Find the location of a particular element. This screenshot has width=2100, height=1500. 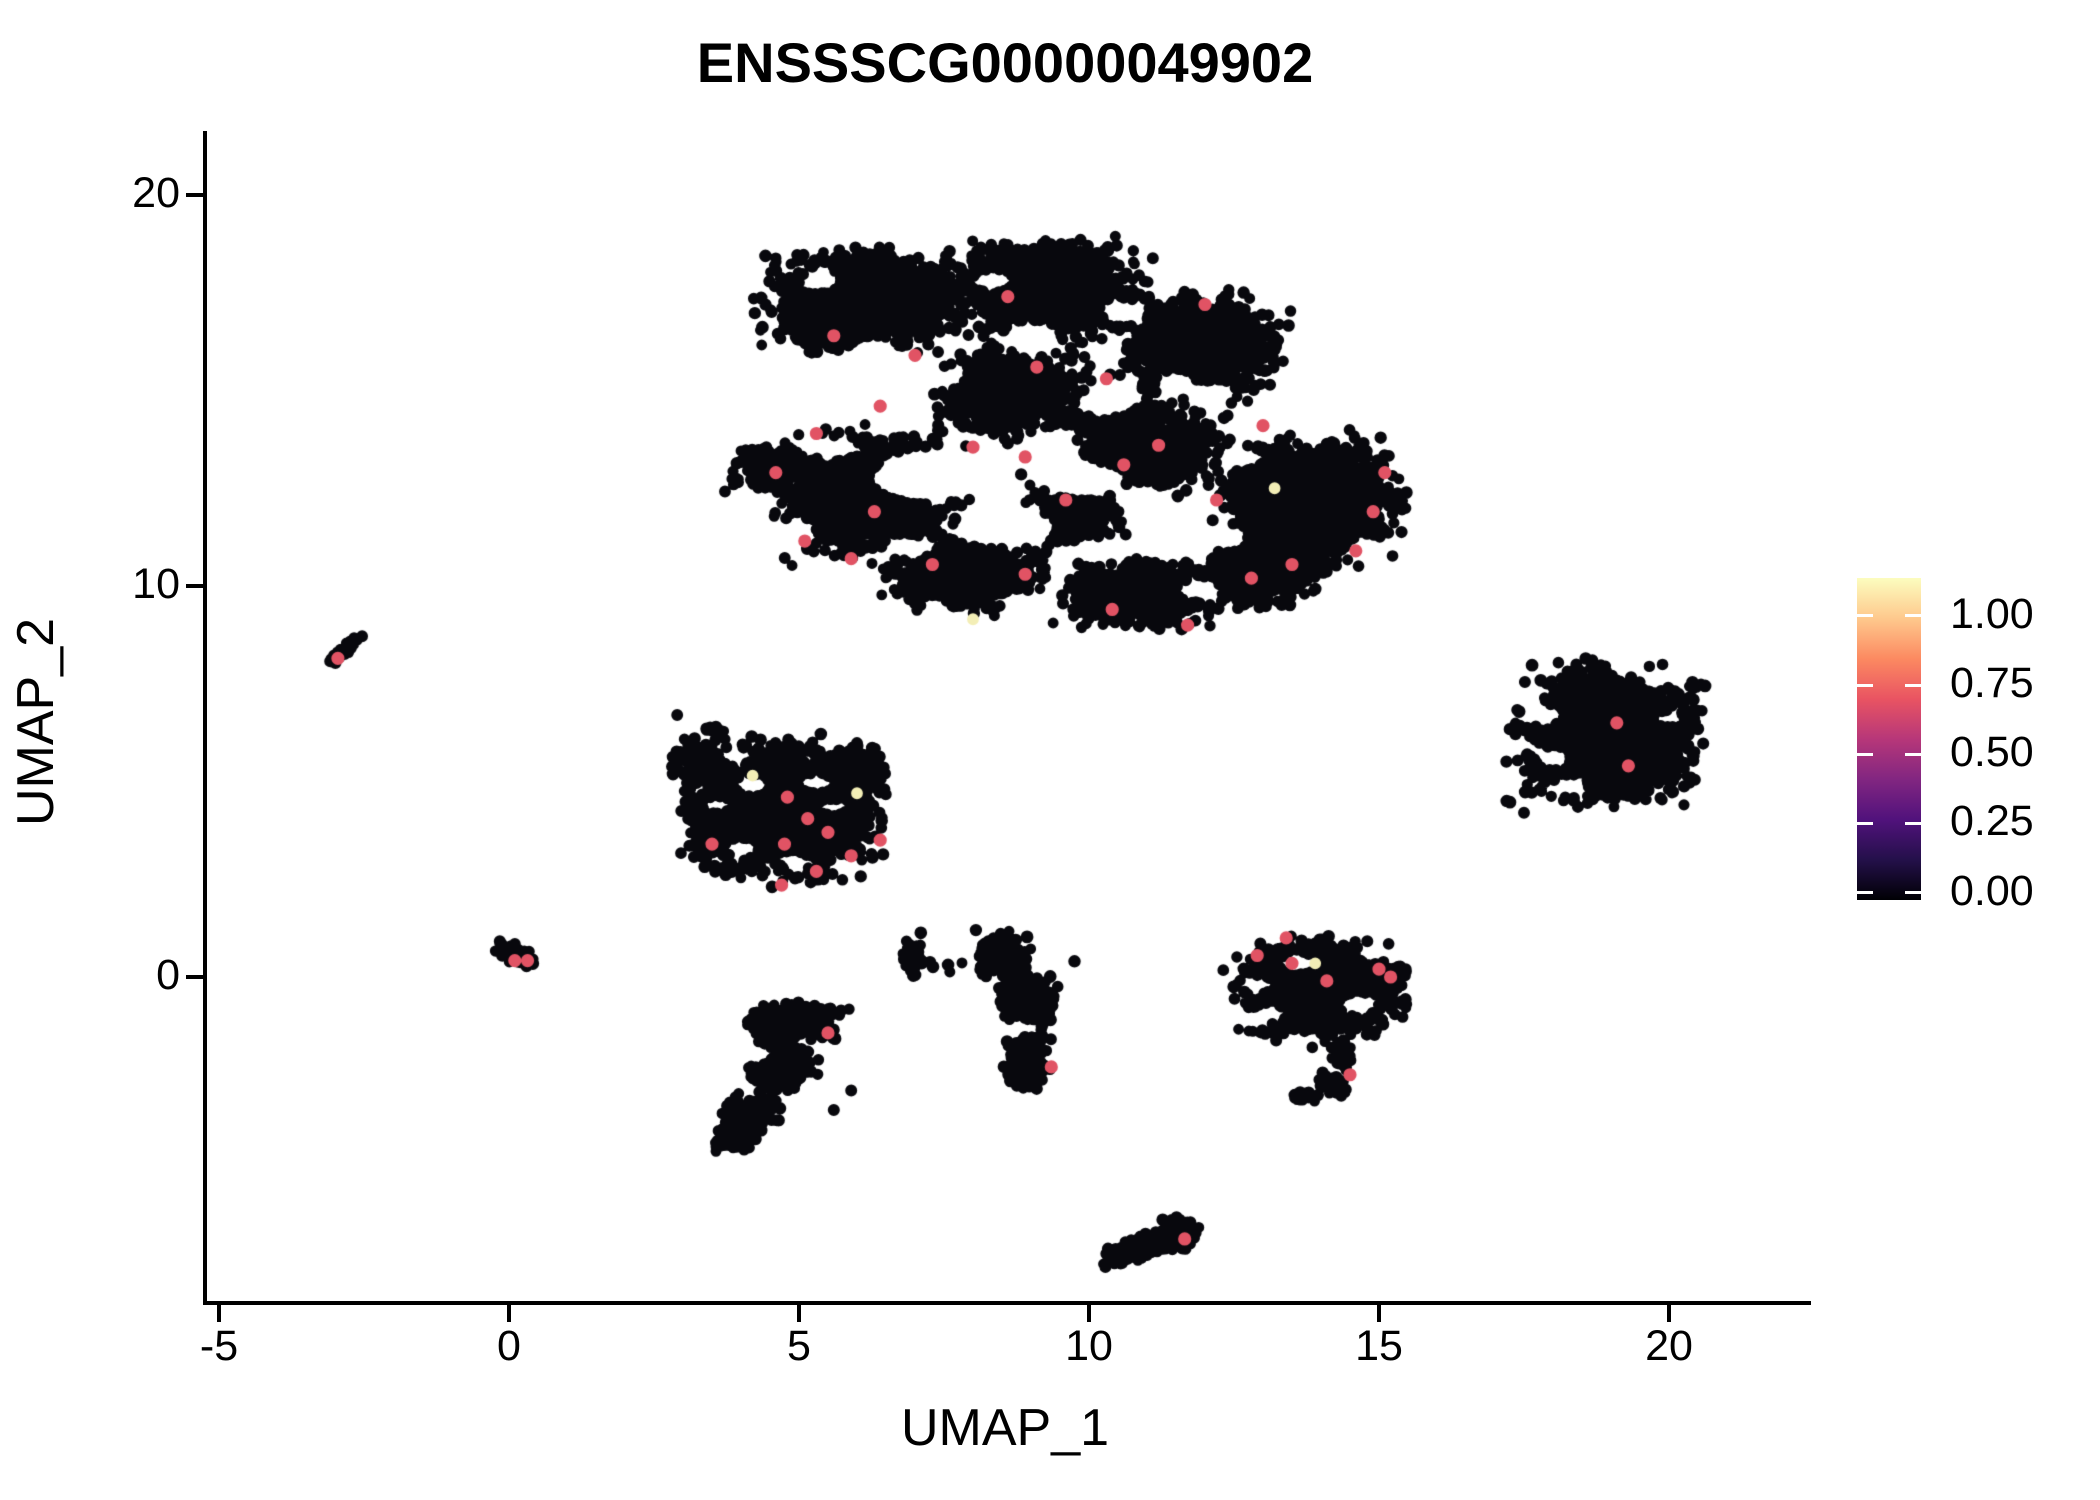

x-tick-label: 20 is located at coordinates (1669, 1346).